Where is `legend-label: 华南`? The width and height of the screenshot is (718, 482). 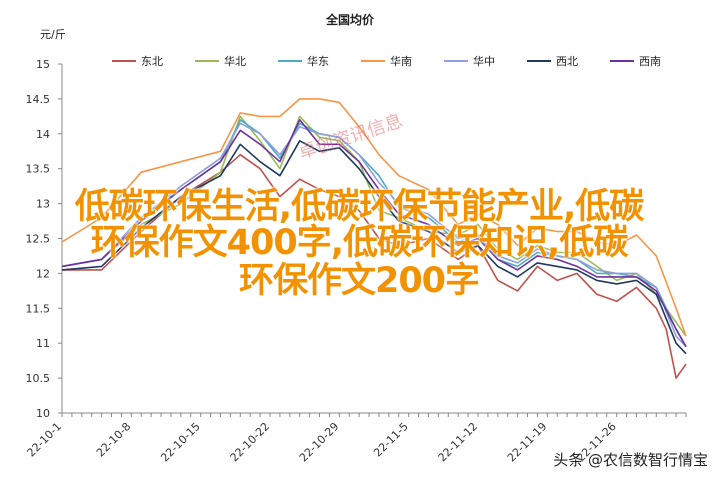 legend-label: 华南 is located at coordinates (401, 61).